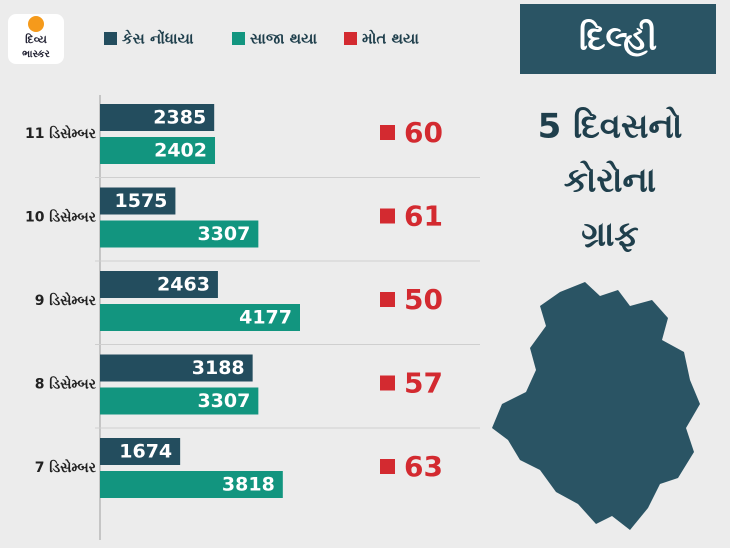 Image resolution: width=730 pixels, height=548 pixels. What do you see at coordinates (36, 24) in the screenshot?
I see `logo-sun` at bounding box center [36, 24].